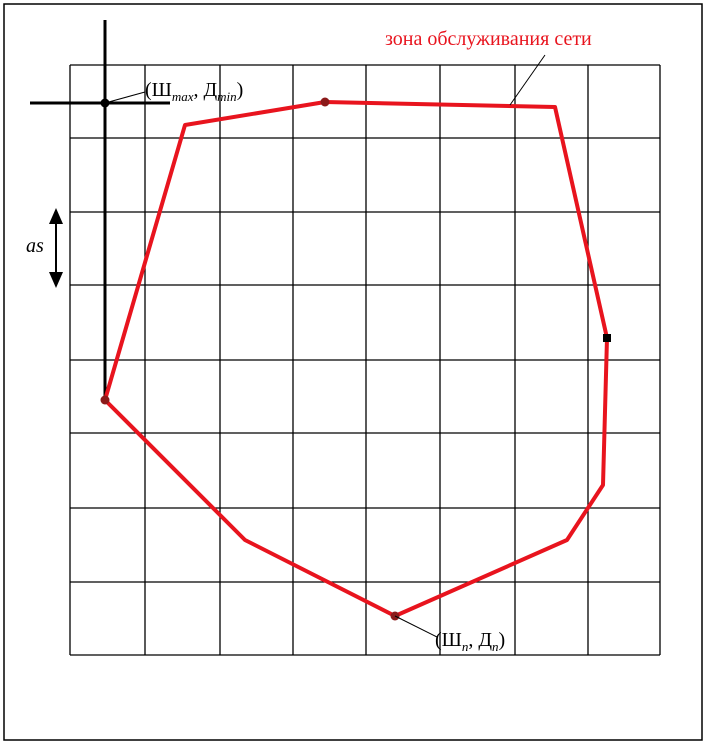  Describe the element at coordinates (56, 248) in the screenshot. I see `step-arrow` at that location.